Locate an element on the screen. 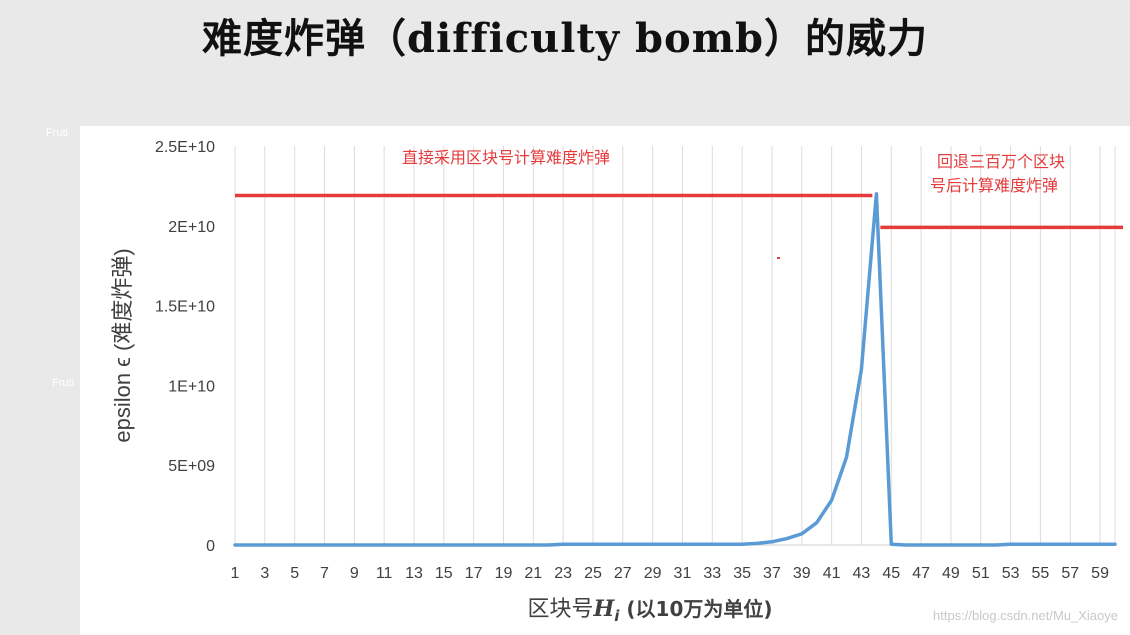 The image size is (1130, 635). x-tick-label: 17 is located at coordinates (474, 573).